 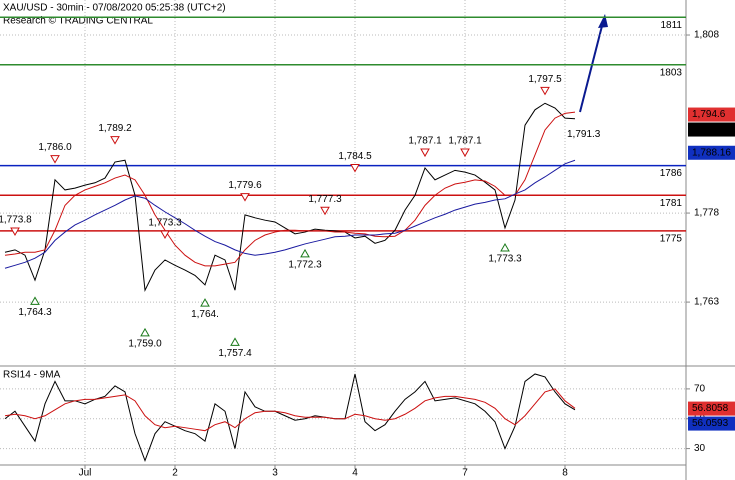 What do you see at coordinates (565, 473) in the screenshot?
I see `x-tick-label: 8` at bounding box center [565, 473].